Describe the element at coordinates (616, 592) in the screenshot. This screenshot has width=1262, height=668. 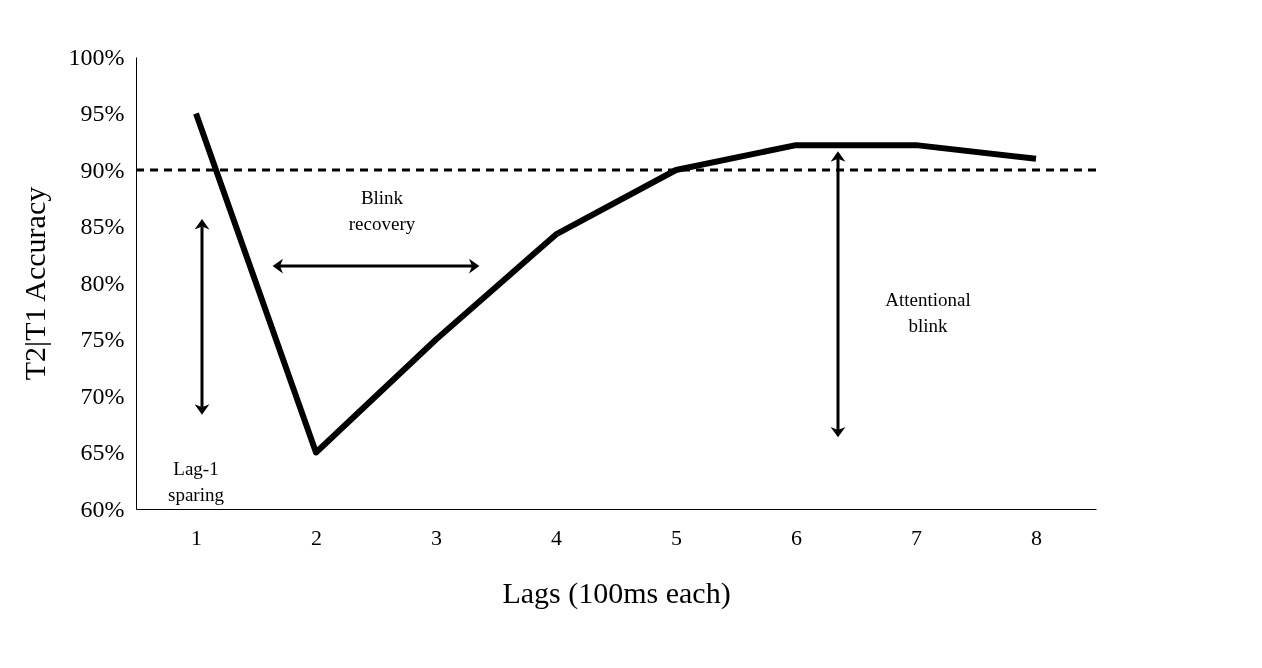
I see `x-axis-title: Lags (100ms each)` at that location.